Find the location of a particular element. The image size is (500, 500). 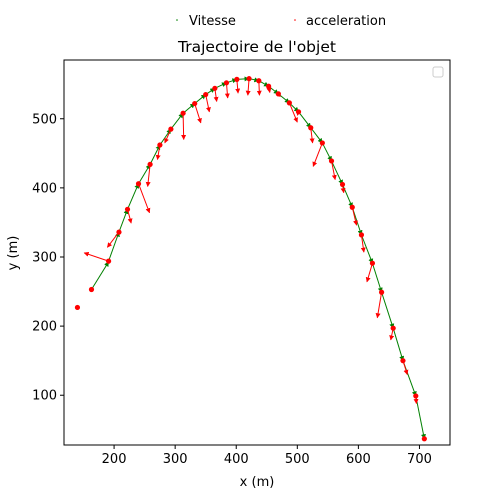

x-tick-label-500: 500 is located at coordinates (297, 459).